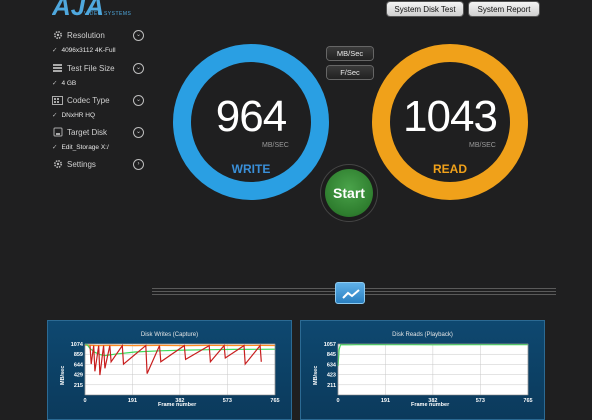 This screenshot has width=592, height=420. I want to click on film-icon, so click(57, 100).